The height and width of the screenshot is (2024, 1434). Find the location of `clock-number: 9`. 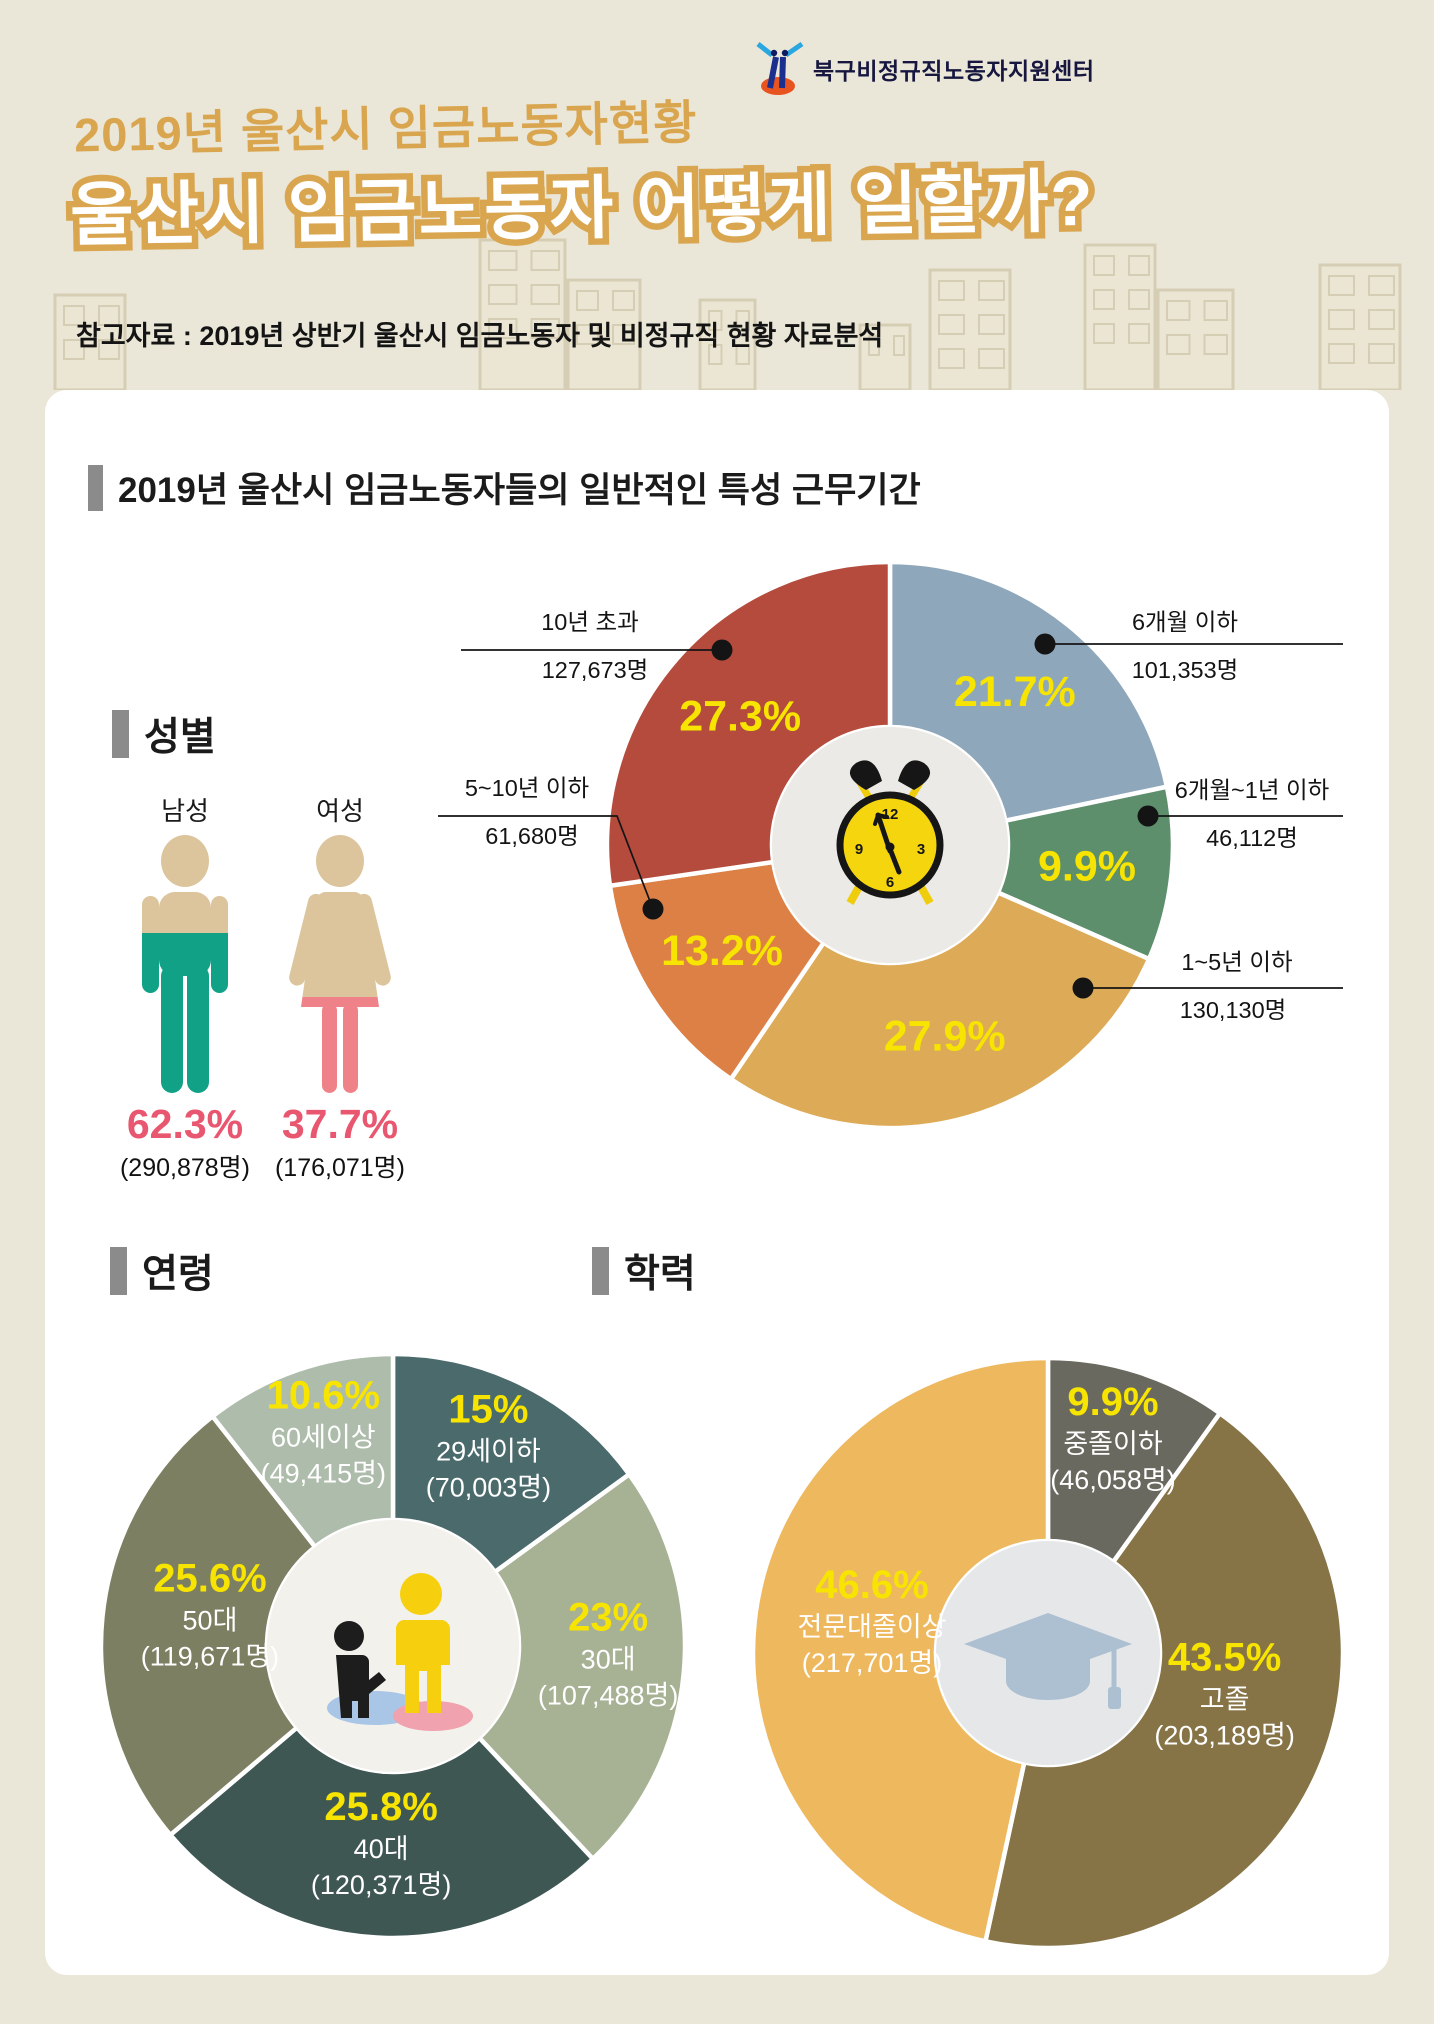

clock-number: 9 is located at coordinates (859, 849).